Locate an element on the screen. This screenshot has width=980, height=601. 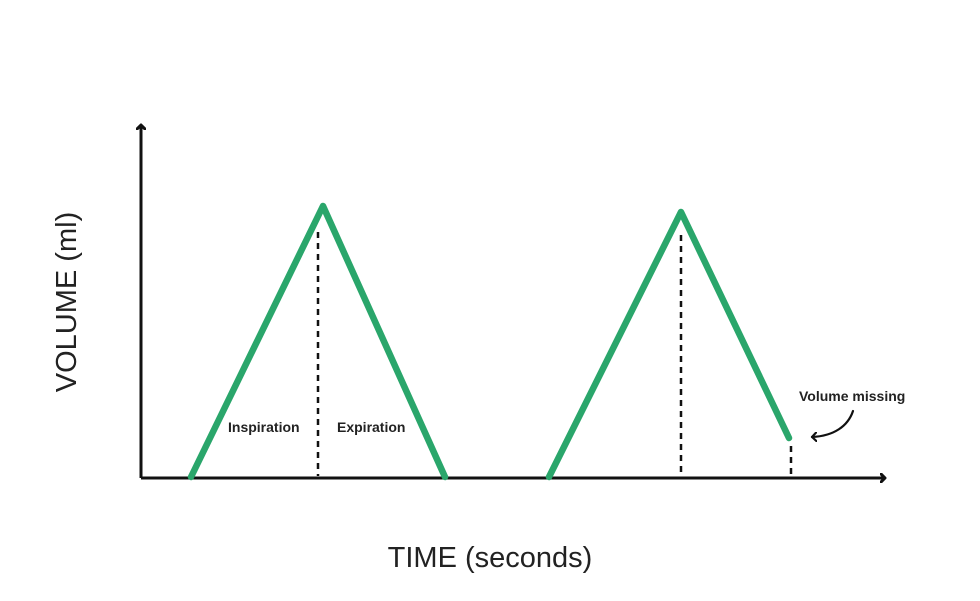
volume-missing-arrow is located at coordinates (832, 423).